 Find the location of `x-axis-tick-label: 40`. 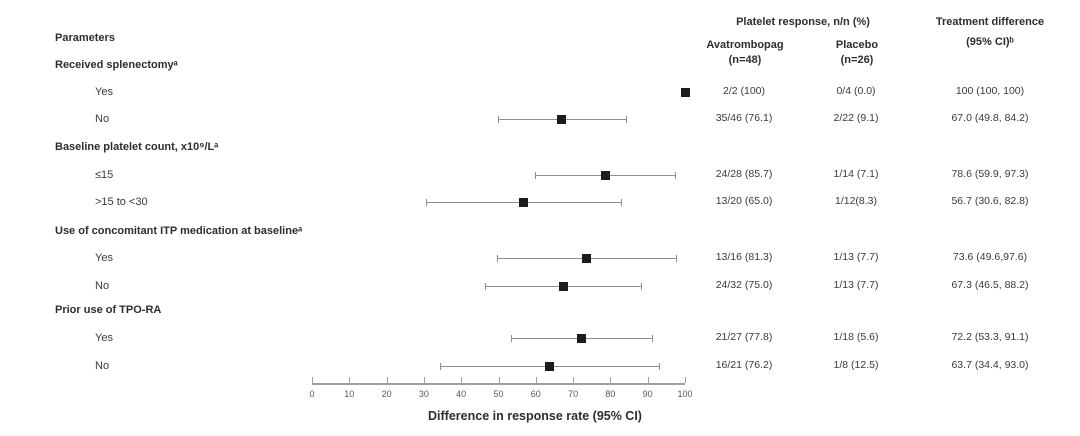

x-axis-tick-label: 40 is located at coordinates (461, 394).